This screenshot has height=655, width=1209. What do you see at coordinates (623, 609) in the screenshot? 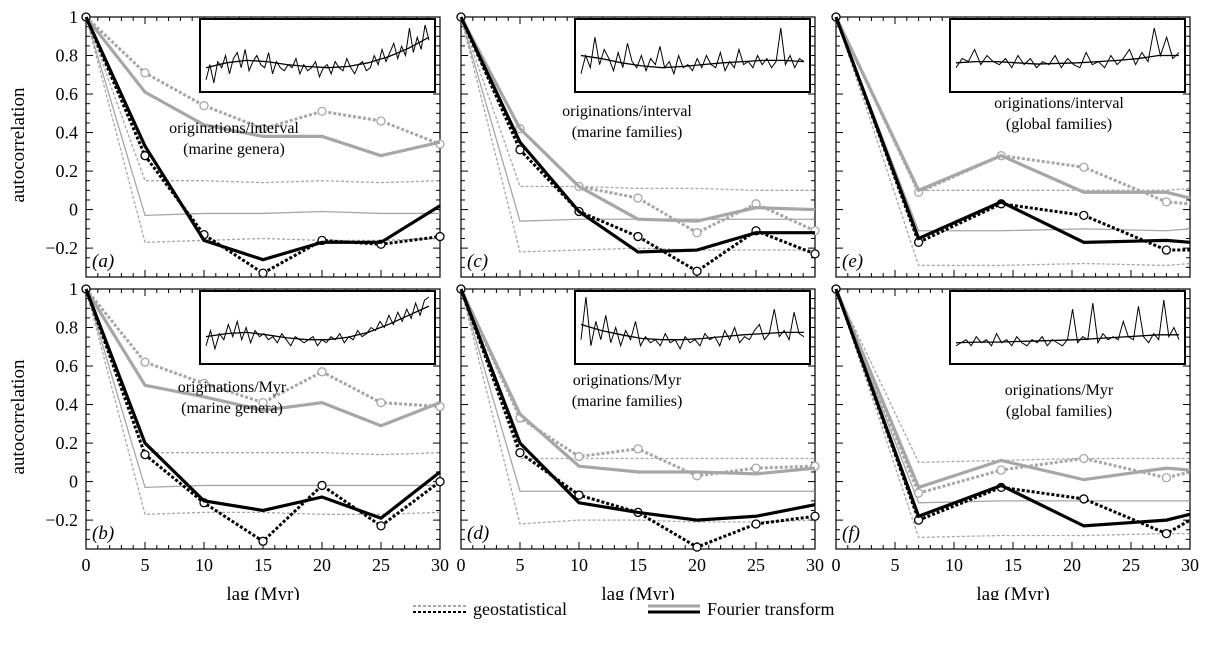
I see `legend: geostatistical Fourier transform` at bounding box center [623, 609].